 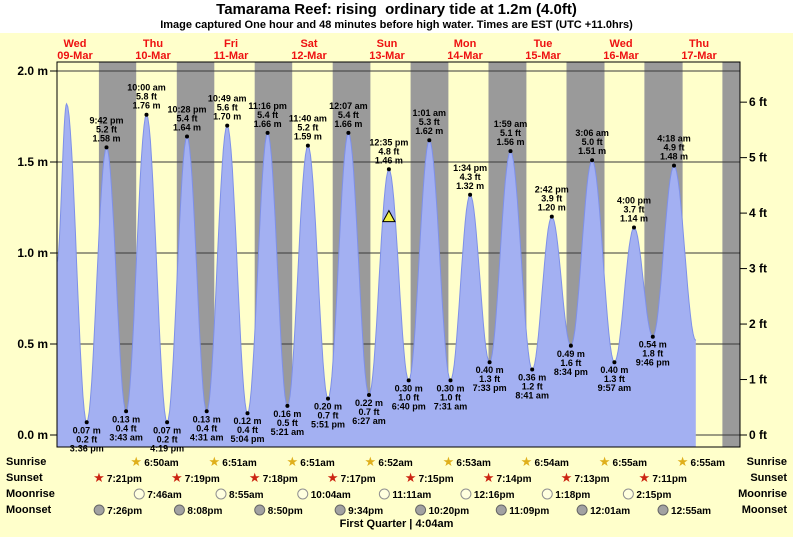 I want to click on right-axis-label: 0 ft, so click(x=758, y=435).